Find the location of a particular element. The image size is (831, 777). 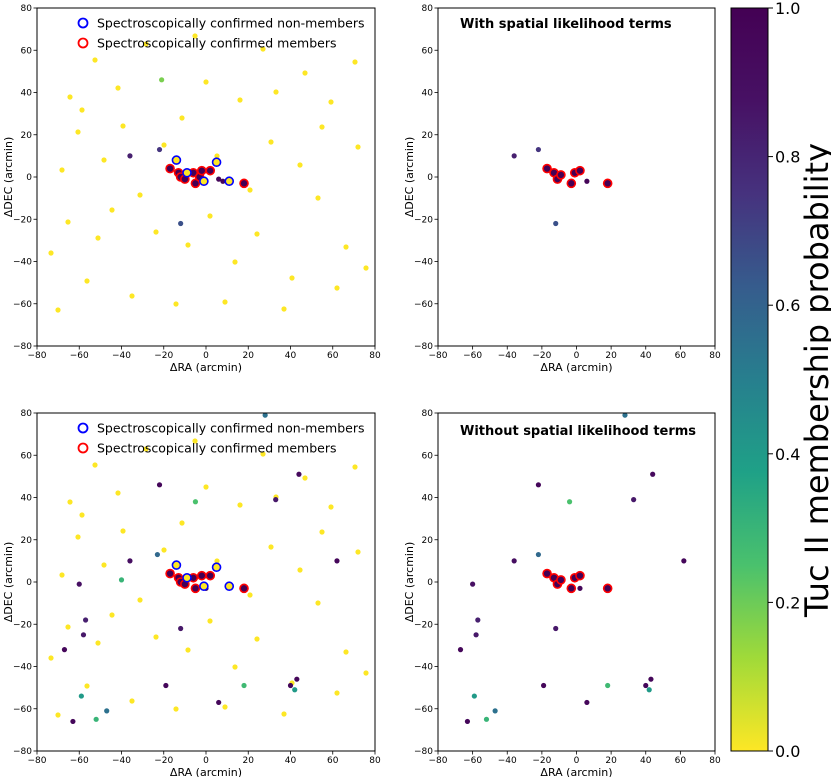

y-tick-label: −40 is located at coordinates (423, 668).